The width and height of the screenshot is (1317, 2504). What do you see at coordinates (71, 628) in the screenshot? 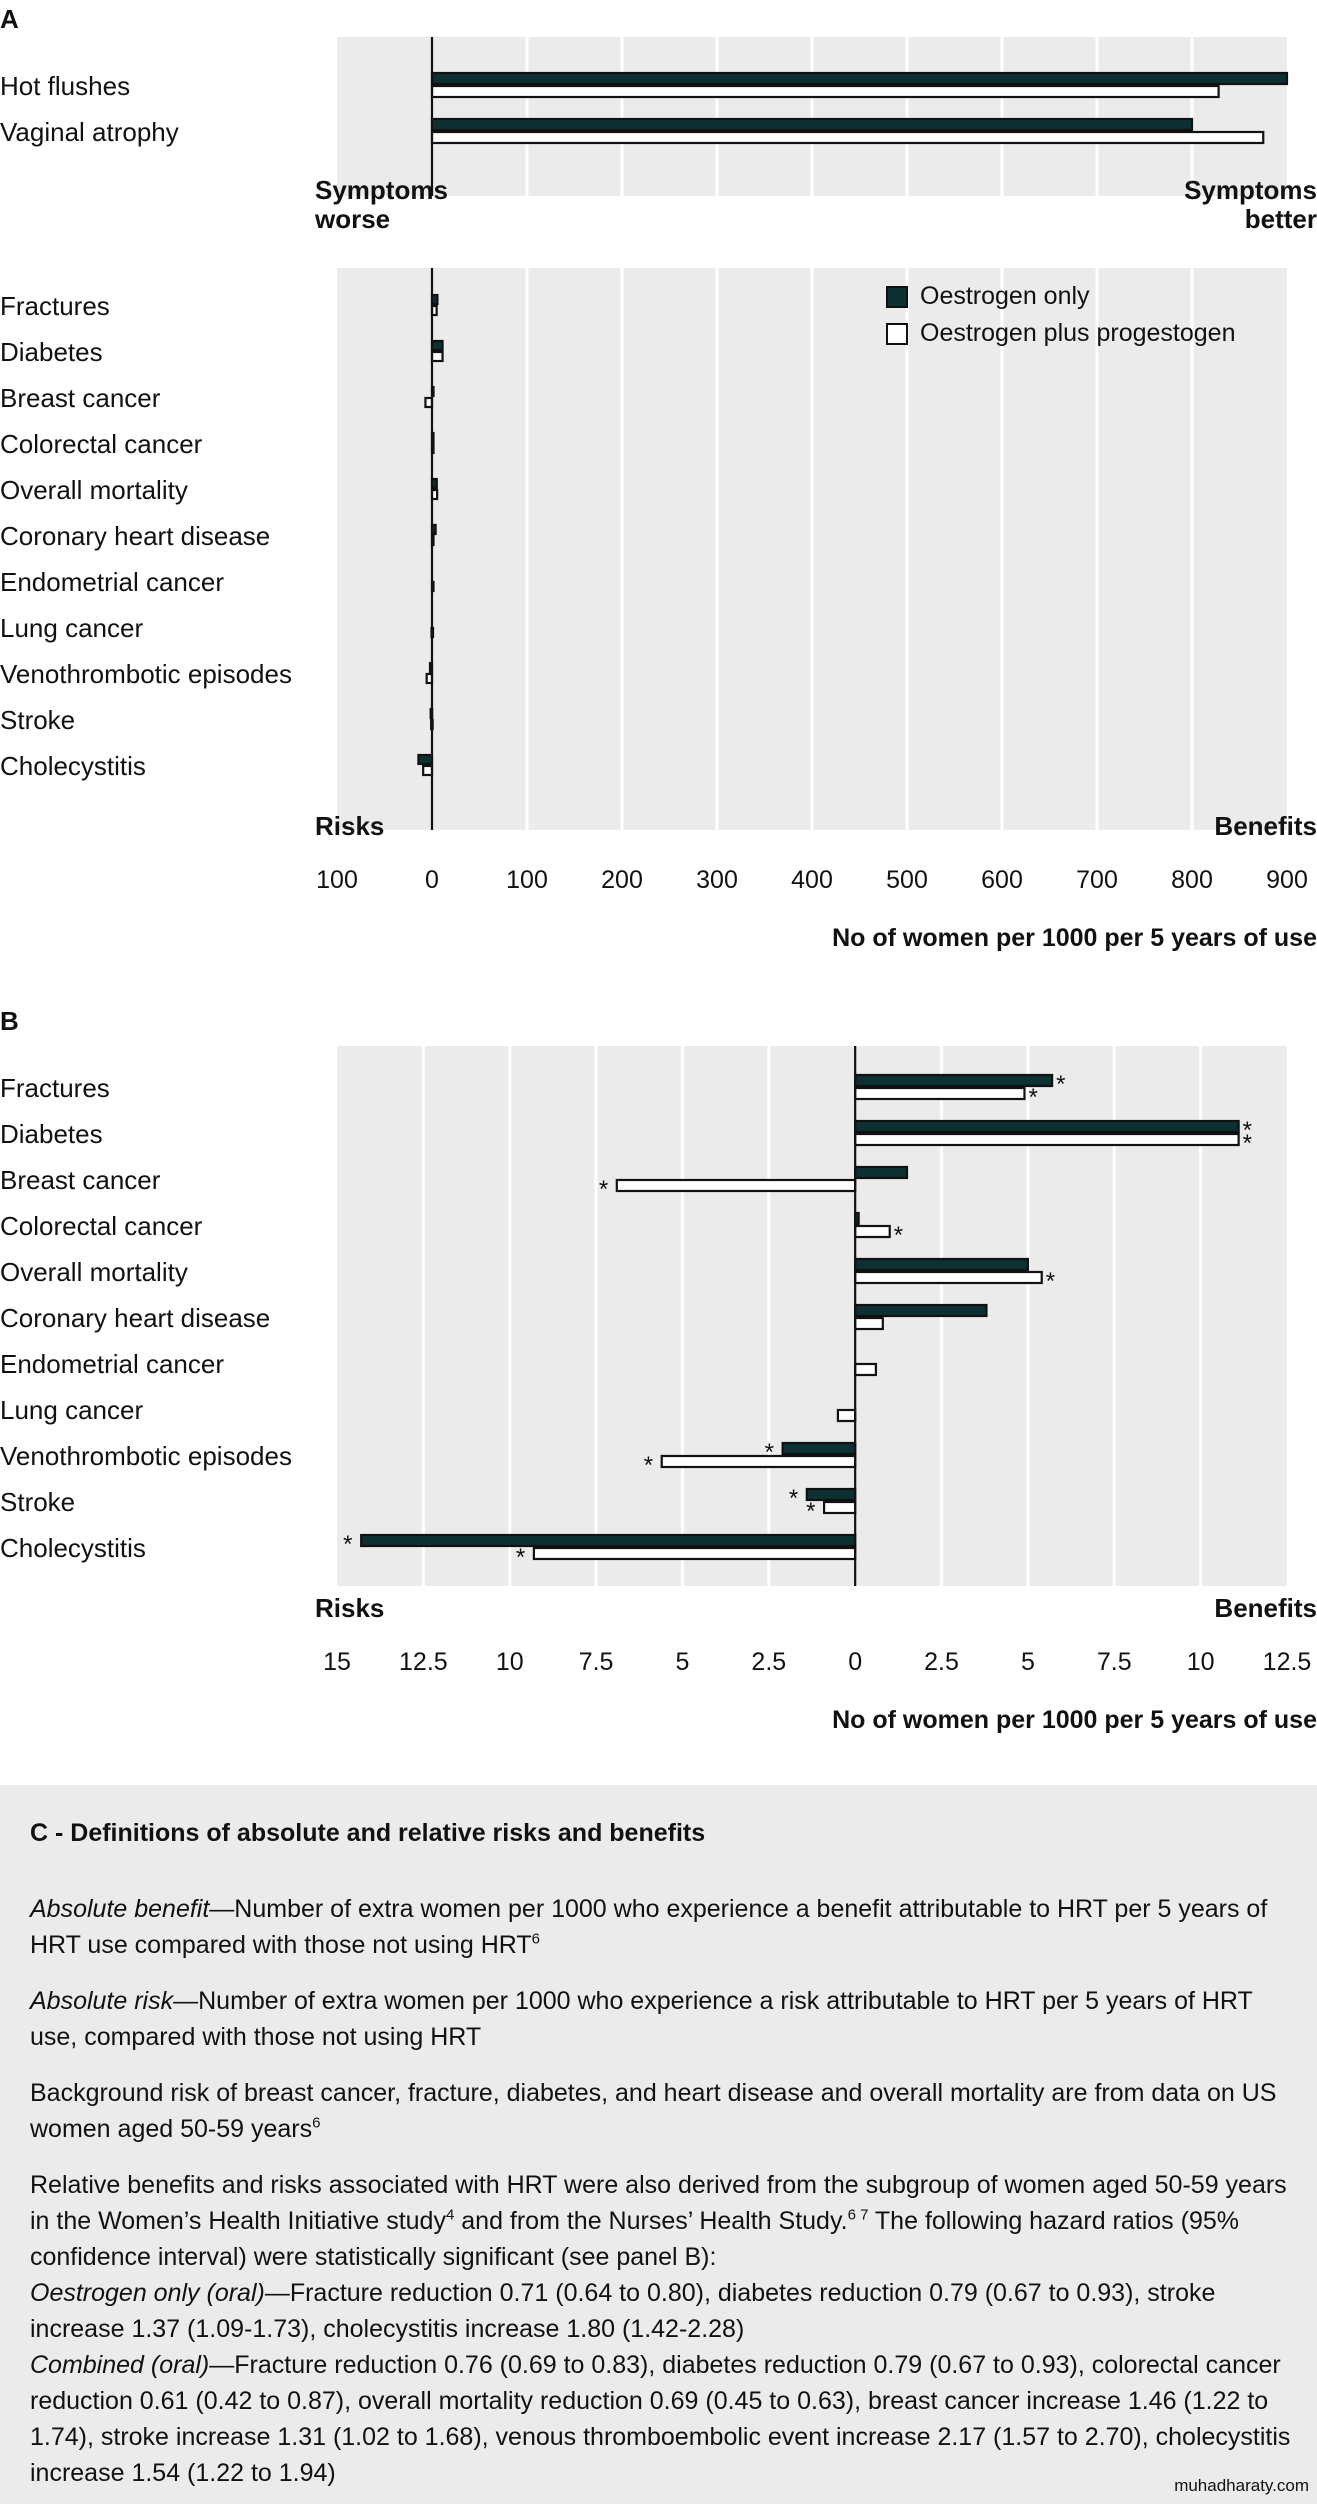
I see `row-label: Lung cancer` at bounding box center [71, 628].